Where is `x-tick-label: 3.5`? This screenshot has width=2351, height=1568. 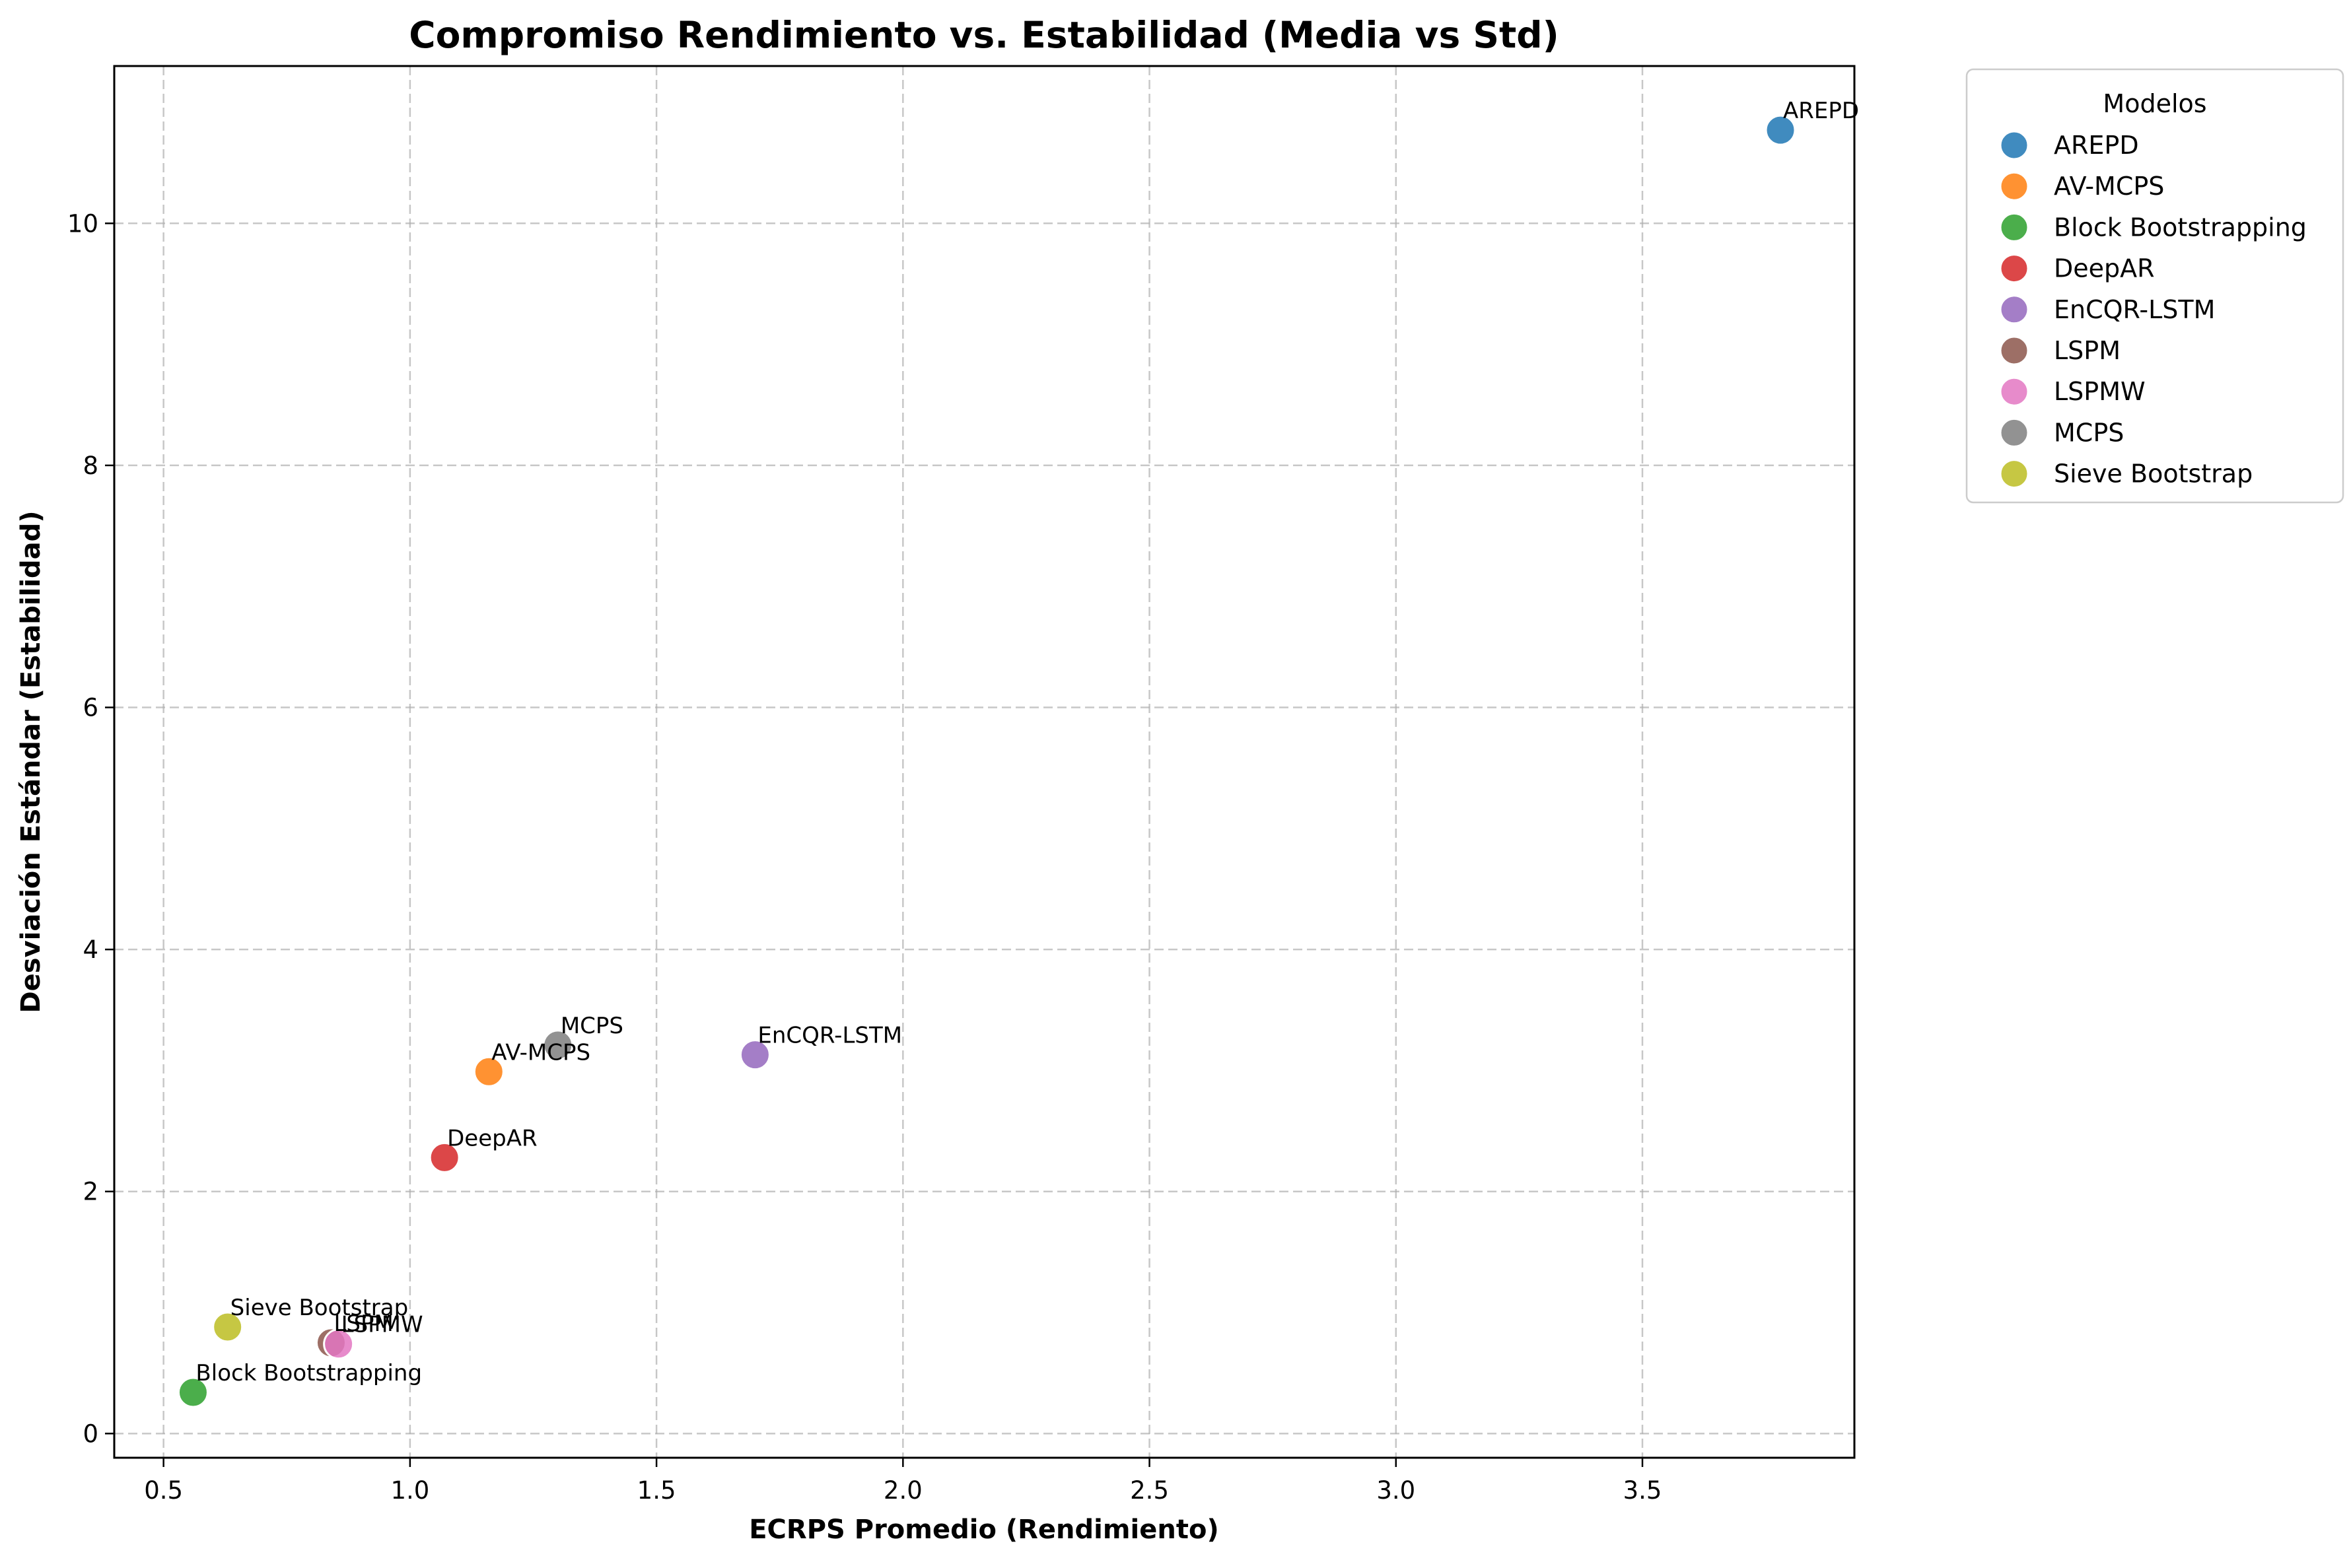
x-tick-label: 3.5 is located at coordinates (1642, 1490).